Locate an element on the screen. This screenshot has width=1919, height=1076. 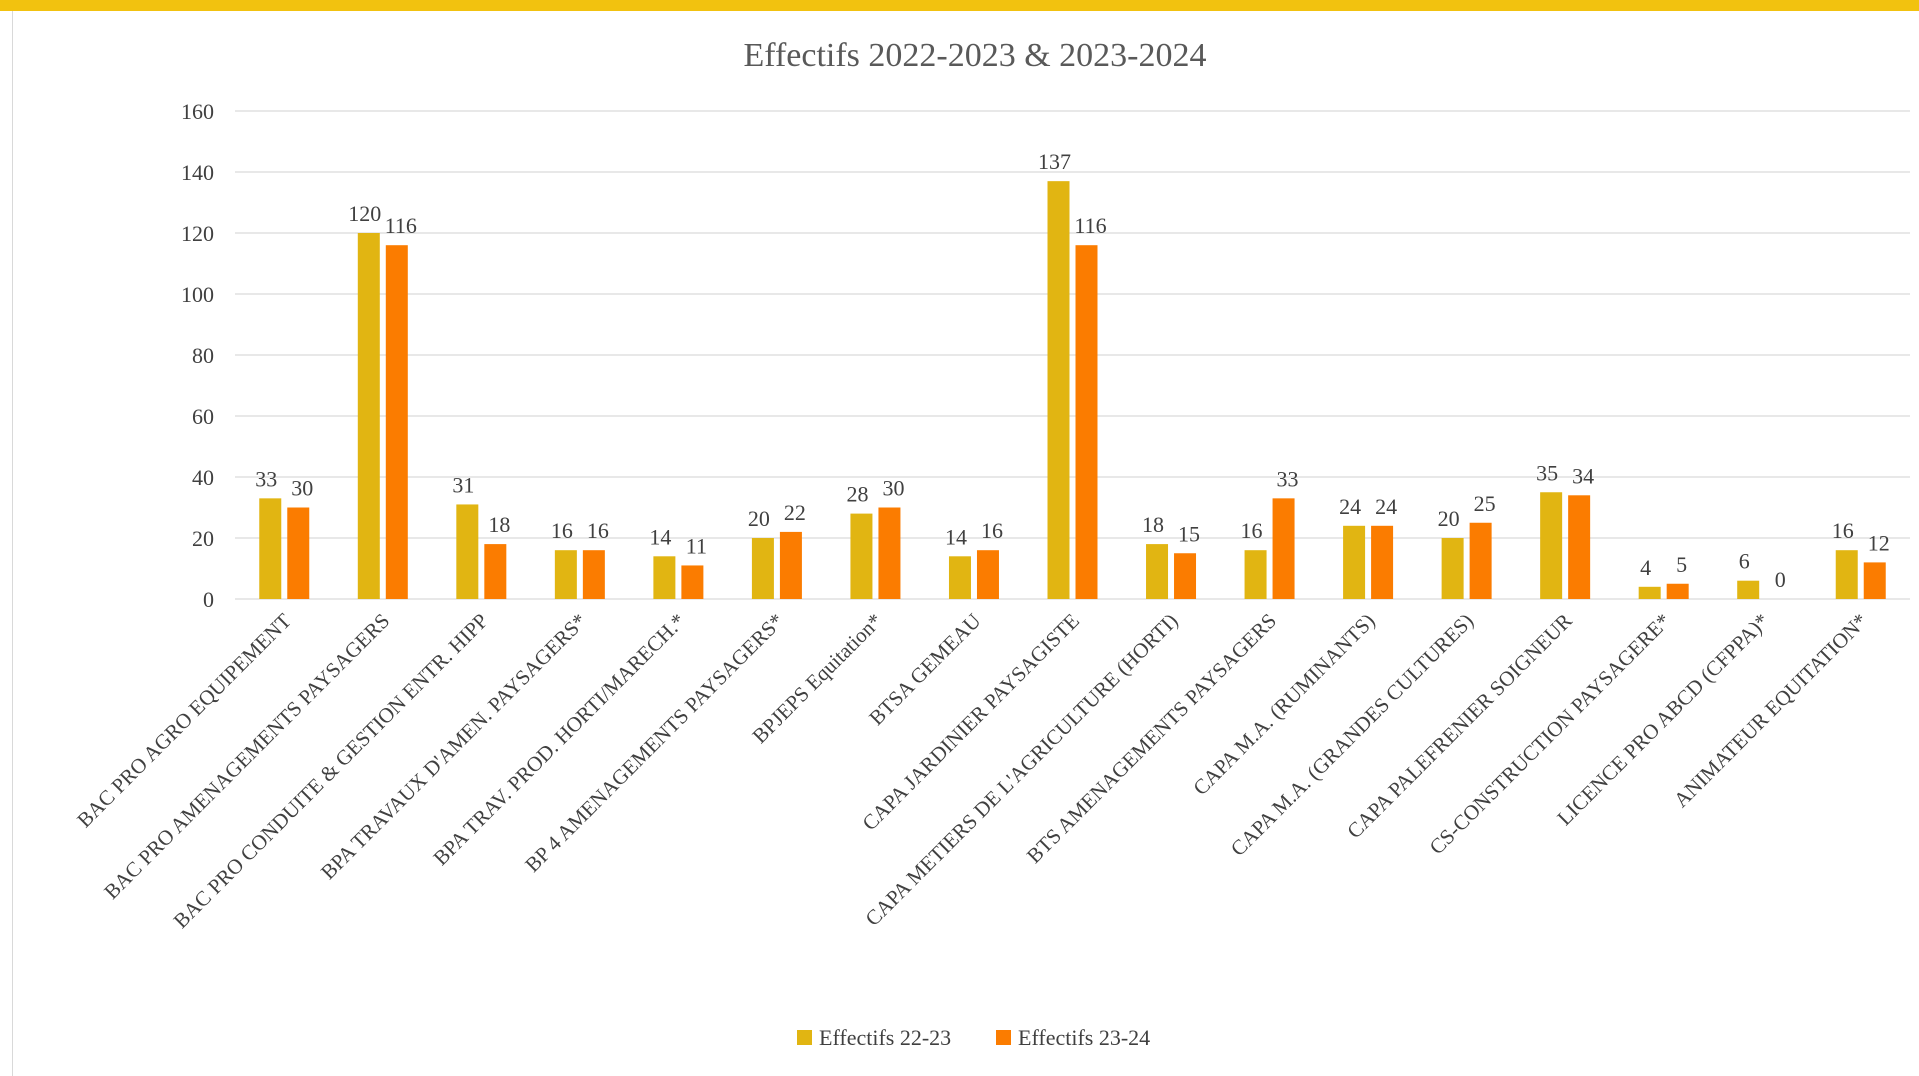
y-tick-label: 160 is located at coordinates (197, 111).